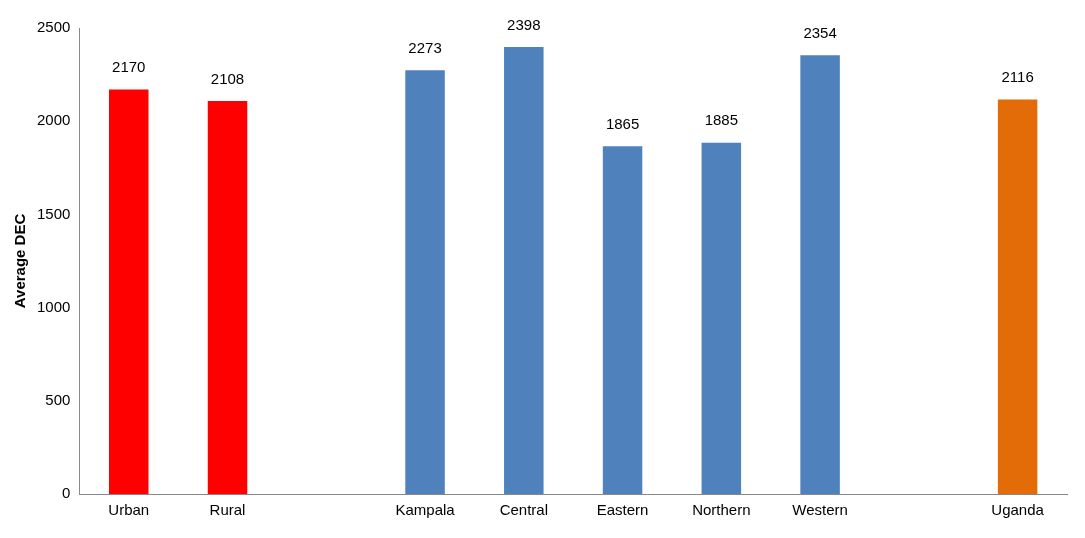 This screenshot has width=1085, height=538. Describe the element at coordinates (227, 78) in the screenshot. I see `data-label: 2108` at that location.